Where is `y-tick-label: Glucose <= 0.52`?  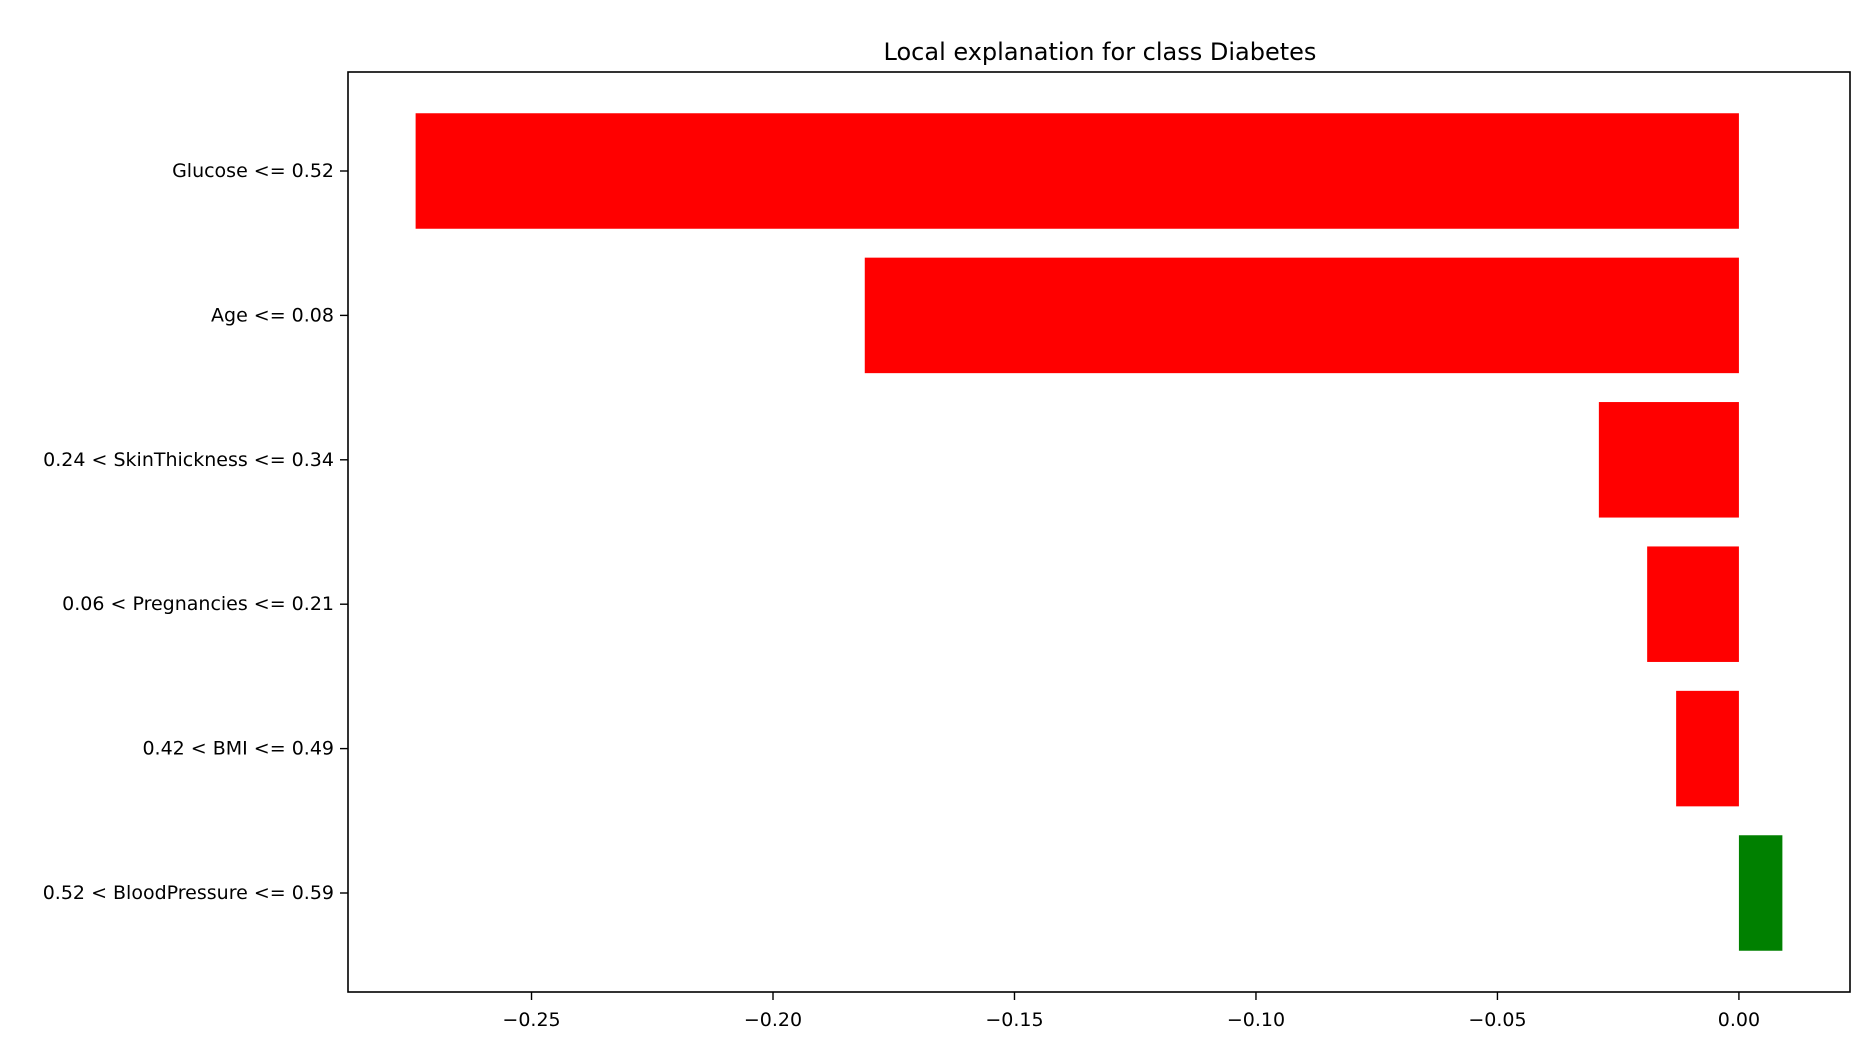
y-tick-label: Glucose <= 0.52 is located at coordinates (253, 171).